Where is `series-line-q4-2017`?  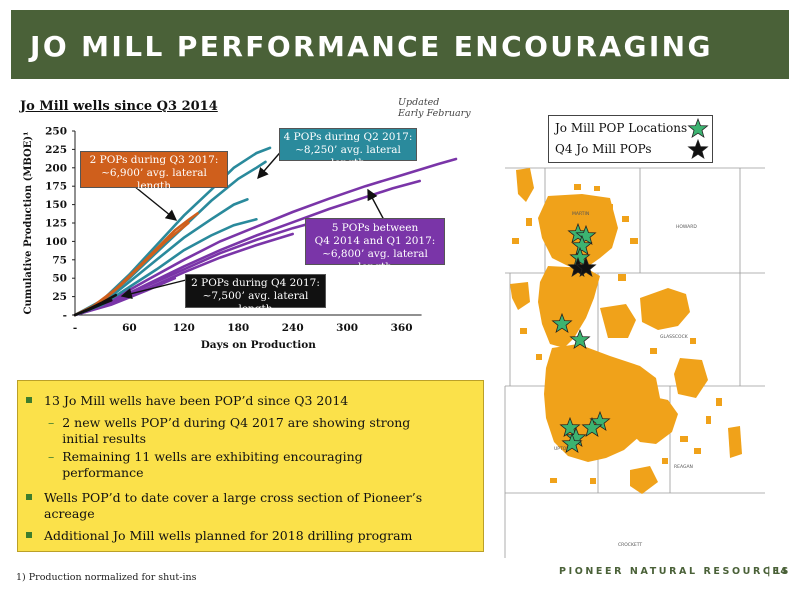 series-line-q4-2017 is located at coordinates (93, 308).